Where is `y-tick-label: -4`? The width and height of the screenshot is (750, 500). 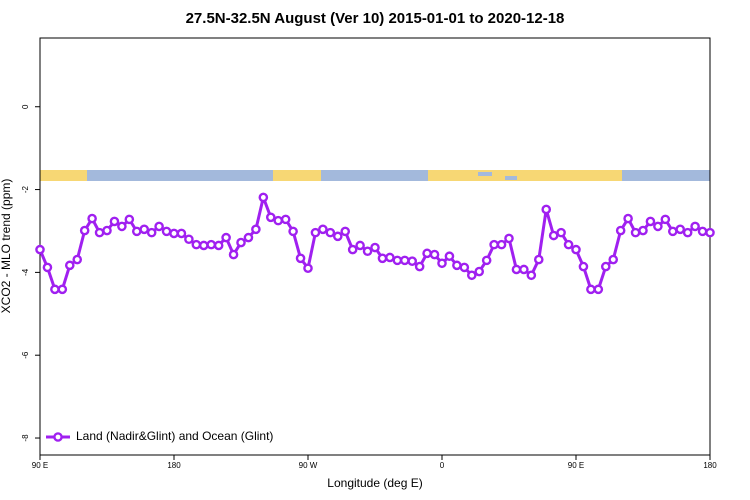 y-tick-label: -4 is located at coordinates (25, 272).